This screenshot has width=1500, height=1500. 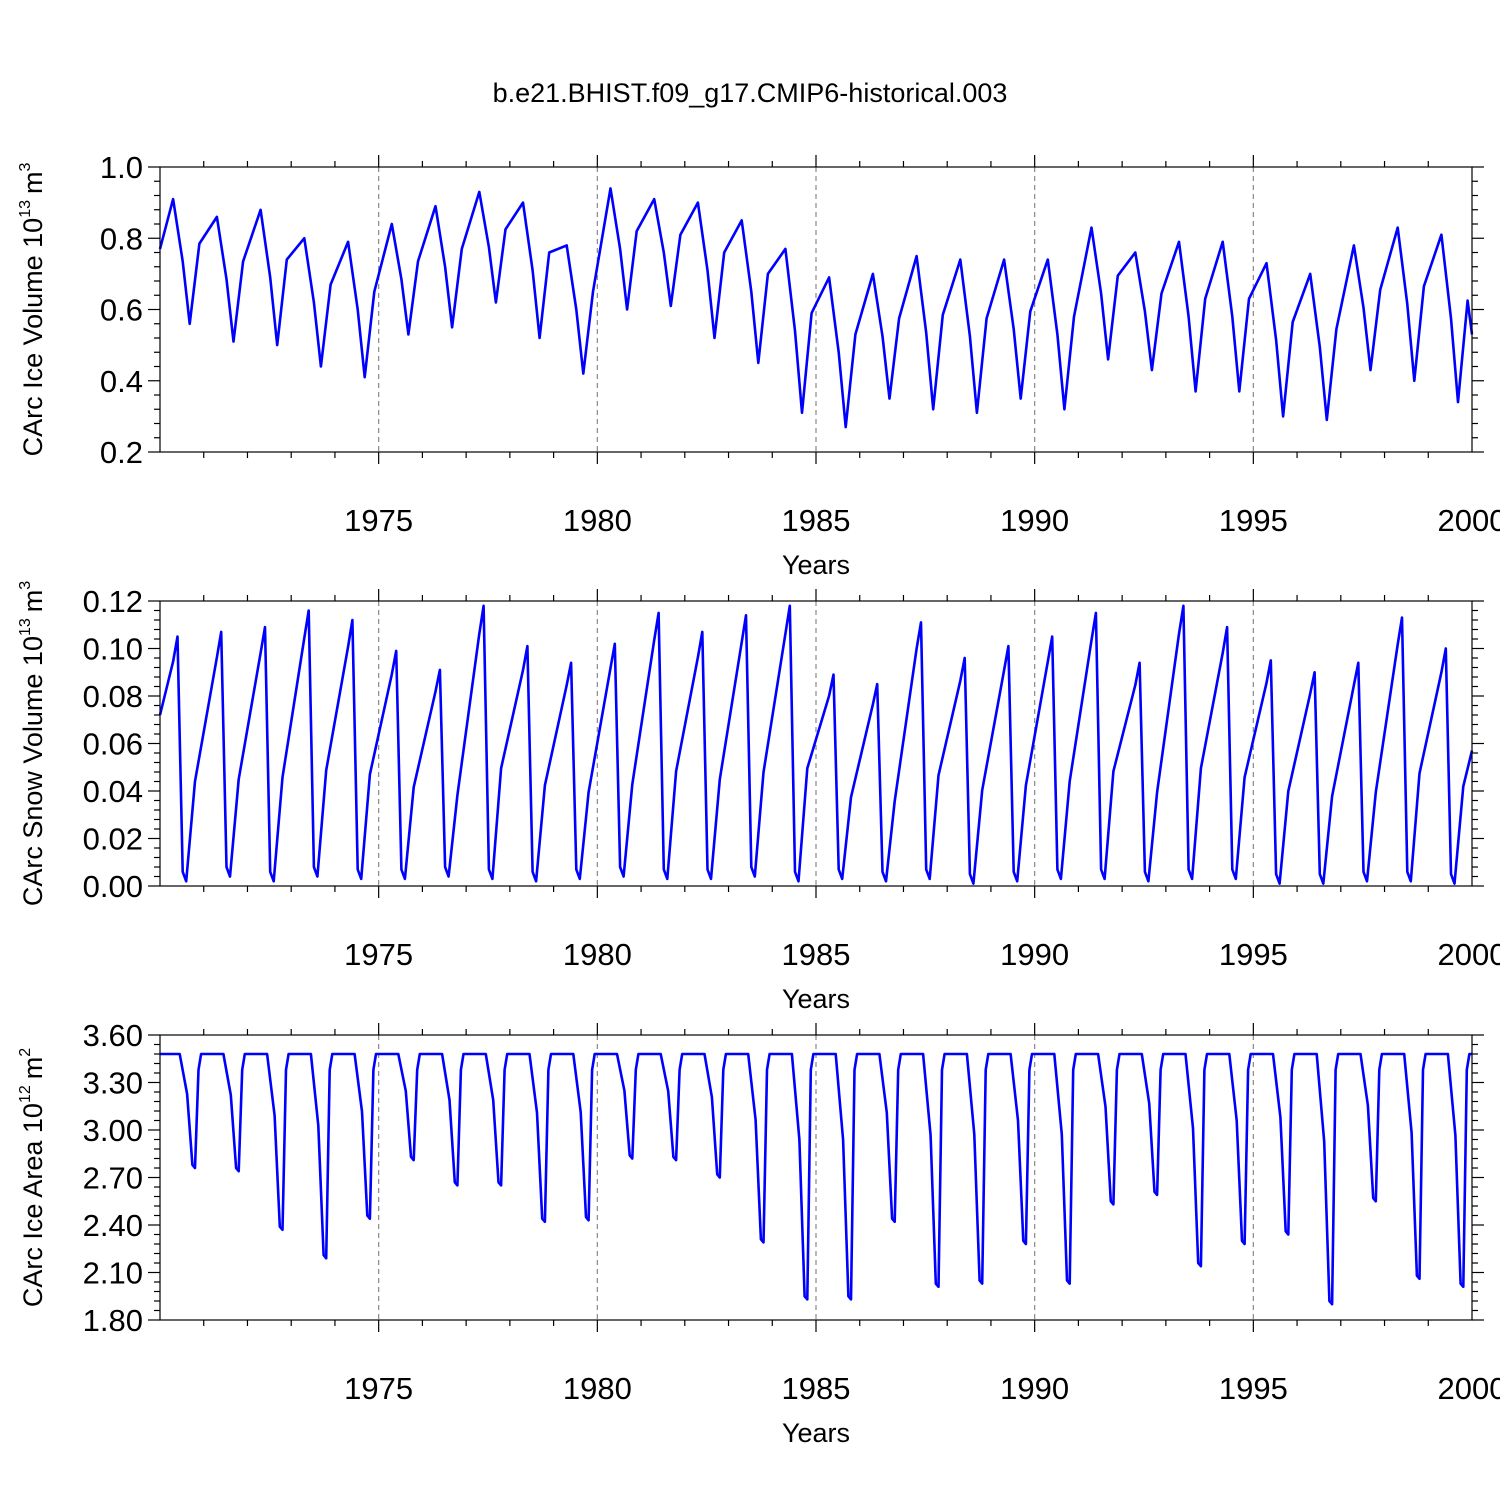 What do you see at coordinates (113, 696) in the screenshot?
I see `y-tick-label: 0.08` at bounding box center [113, 696].